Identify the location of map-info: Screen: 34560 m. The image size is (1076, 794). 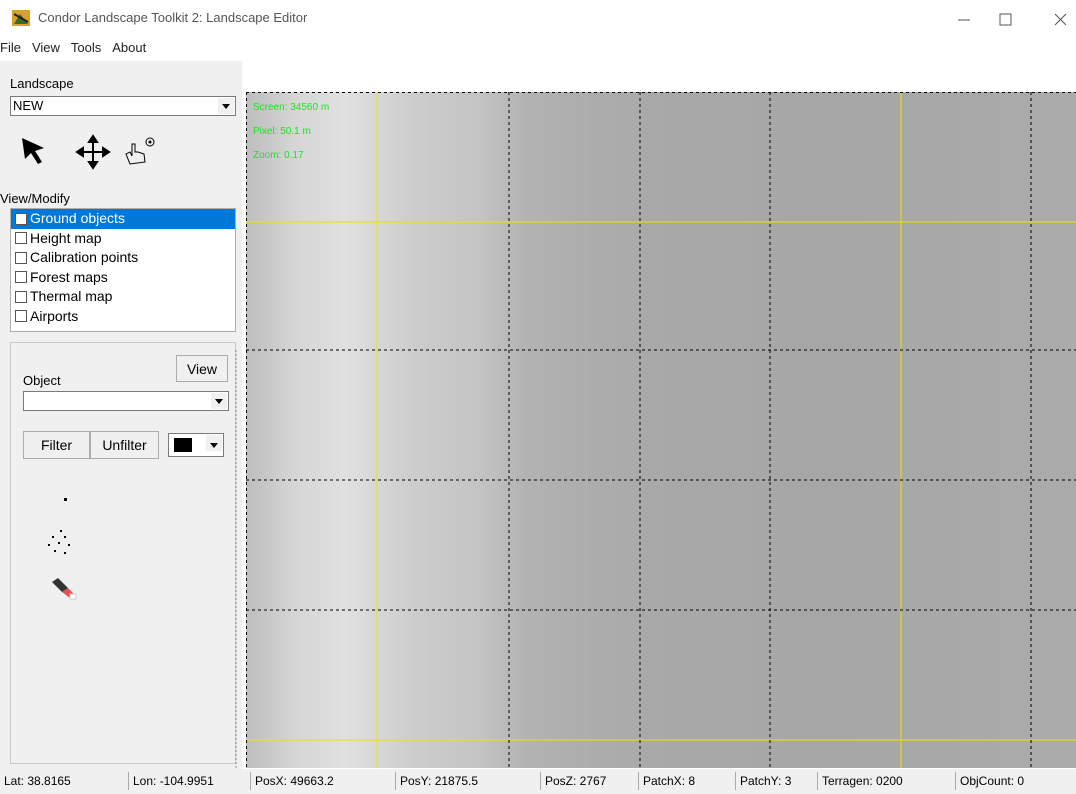
(291, 107).